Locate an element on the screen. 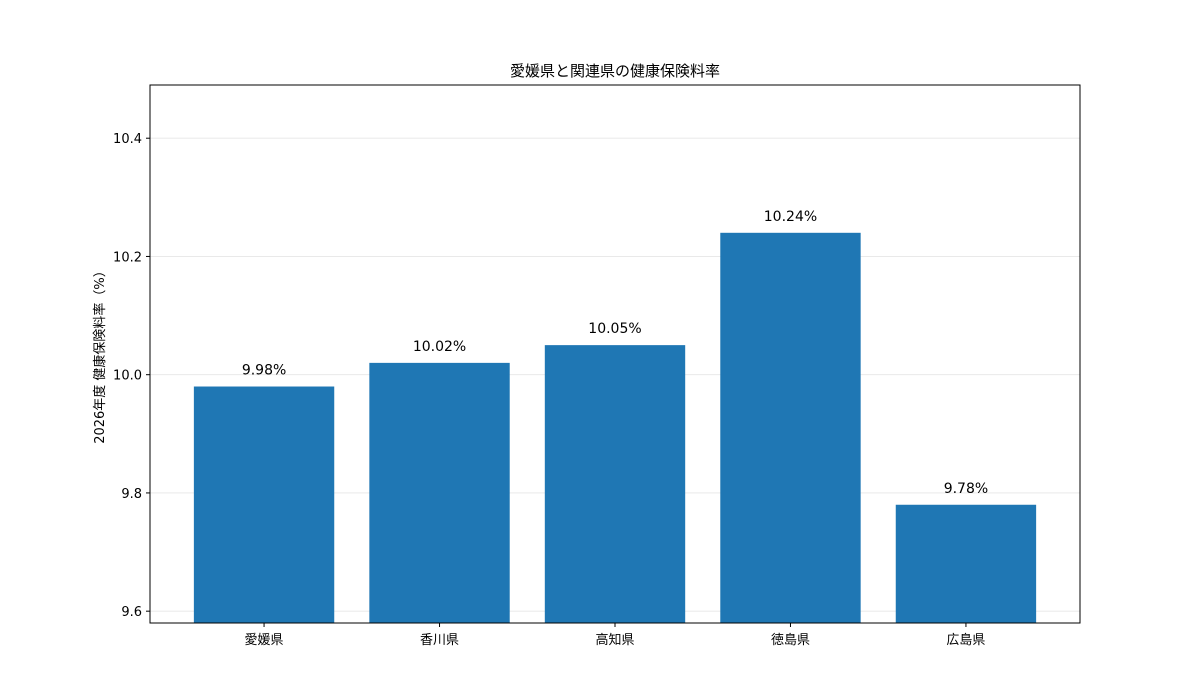 The image size is (1200, 700). x-tick-label: 広島県 is located at coordinates (965, 640).